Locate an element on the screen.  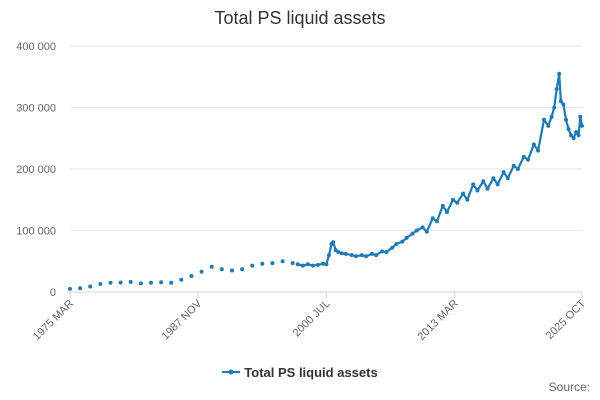
legend-item-total-ps-liquid-assets: Total PS liquid assets is located at coordinates (300, 372).